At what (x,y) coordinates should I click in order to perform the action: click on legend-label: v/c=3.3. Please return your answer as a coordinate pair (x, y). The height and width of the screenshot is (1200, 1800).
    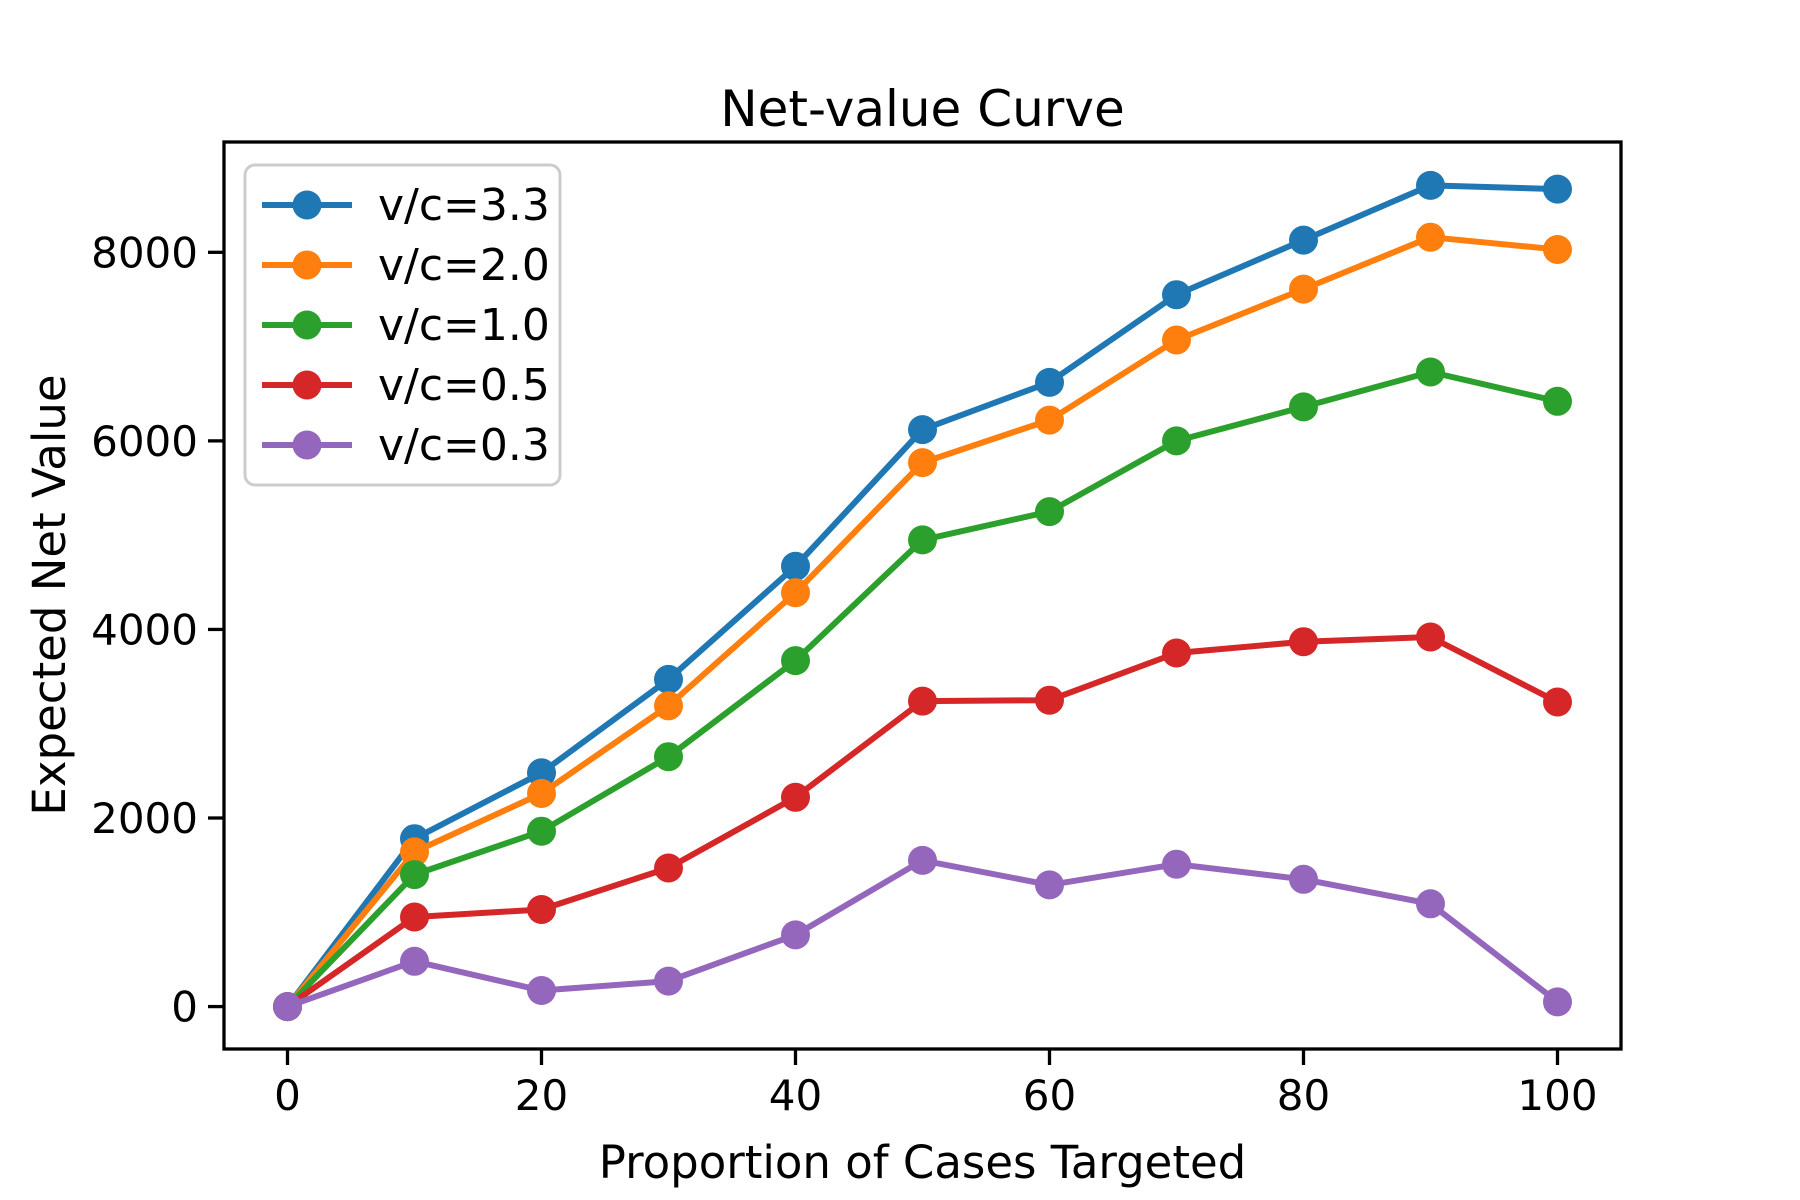
    Looking at the image, I should click on (464, 205).